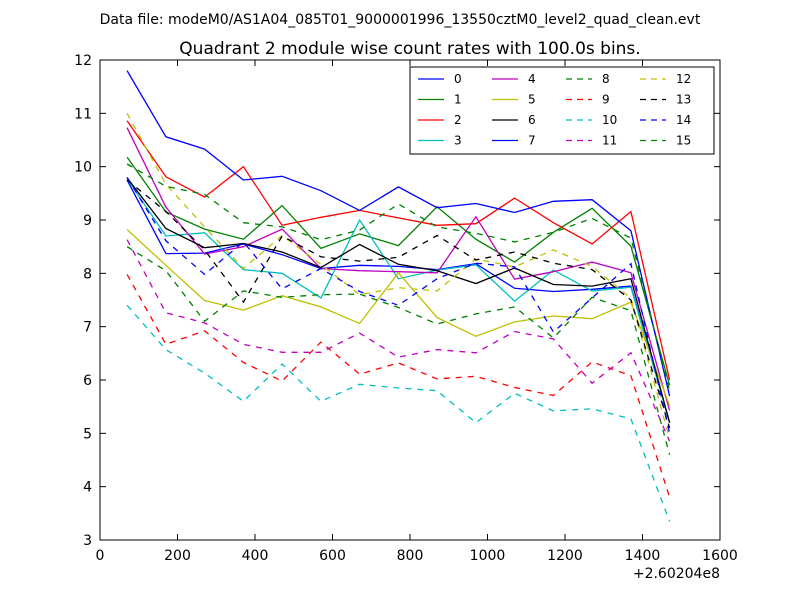  Describe the element at coordinates (458, 100) in the screenshot. I see `legend-label: 1` at that location.